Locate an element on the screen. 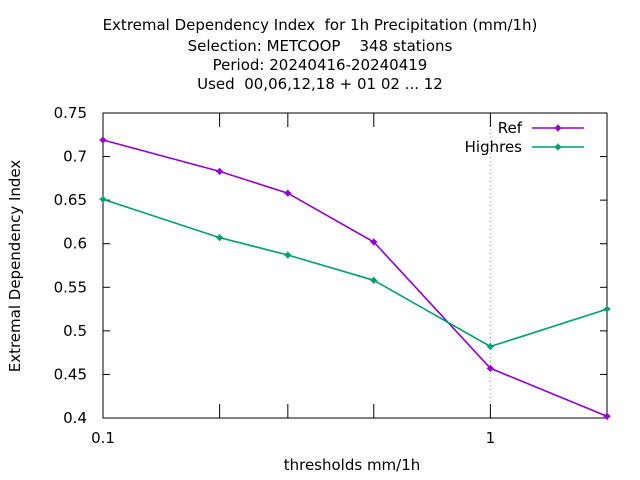 This screenshot has width=640, height=480. legend-marker-highres is located at coordinates (558, 147).